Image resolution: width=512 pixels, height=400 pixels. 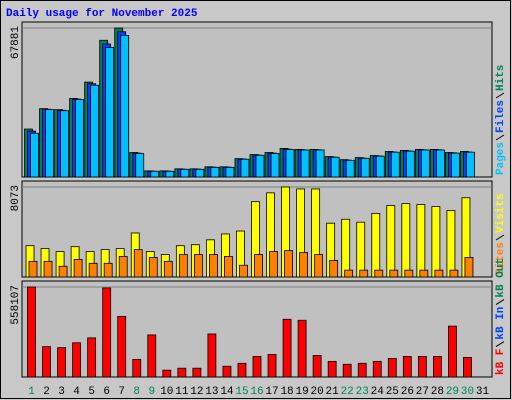 I want to click on legend-label: kB In, so click(x=501, y=323).